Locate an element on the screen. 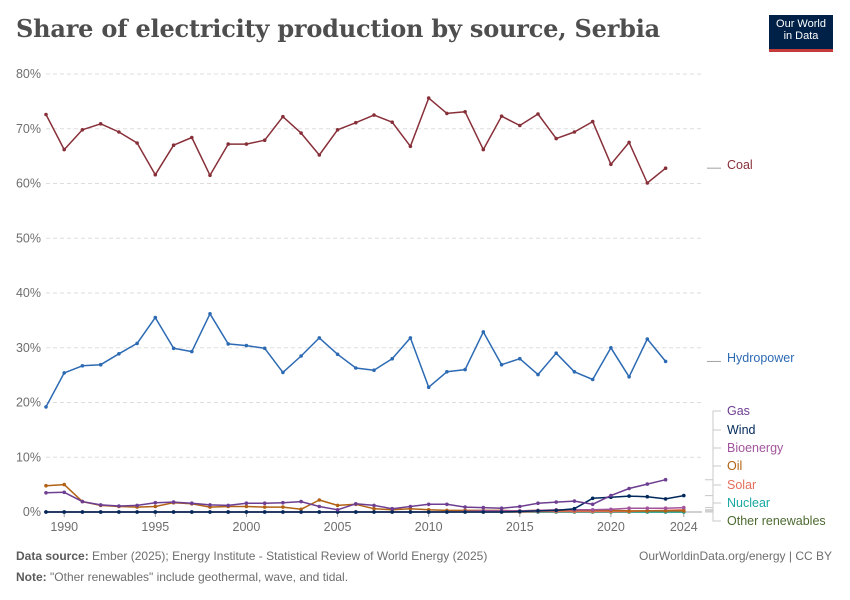 Image resolution: width=850 pixels, height=600 pixels. data-point-coal-2010 is located at coordinates (428, 98).